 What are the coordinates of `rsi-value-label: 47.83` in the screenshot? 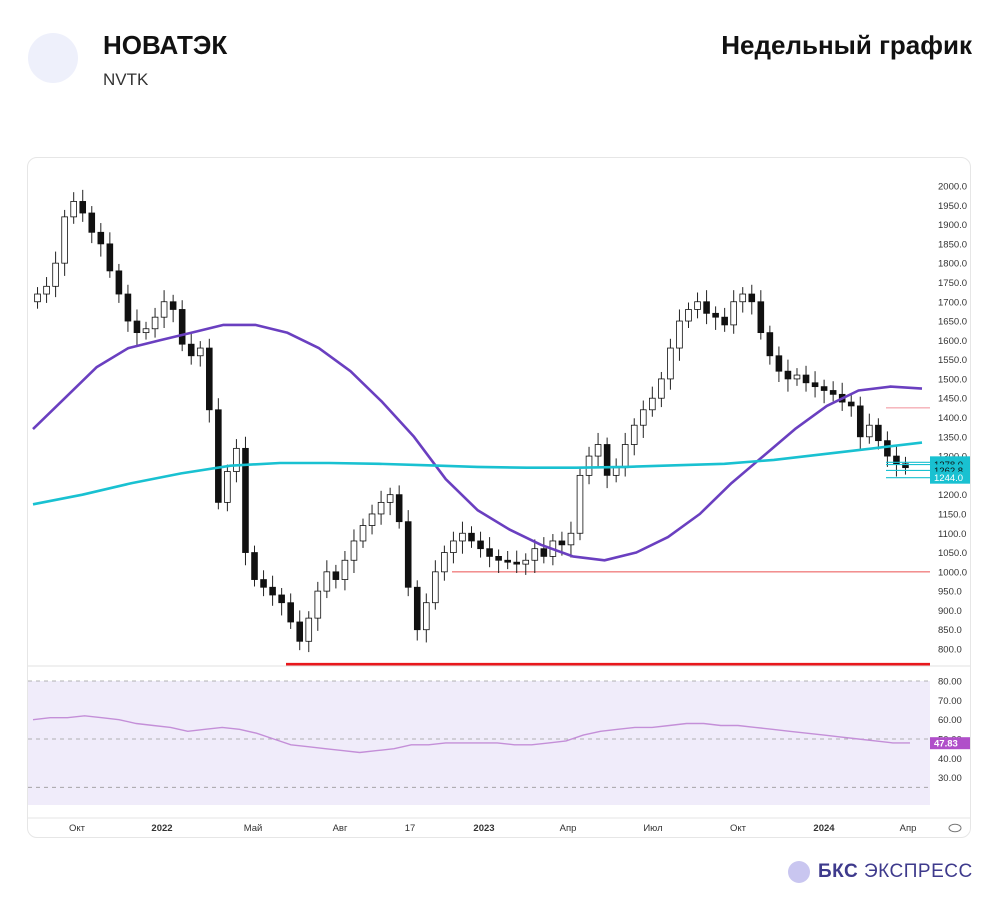 It's located at (946, 744).